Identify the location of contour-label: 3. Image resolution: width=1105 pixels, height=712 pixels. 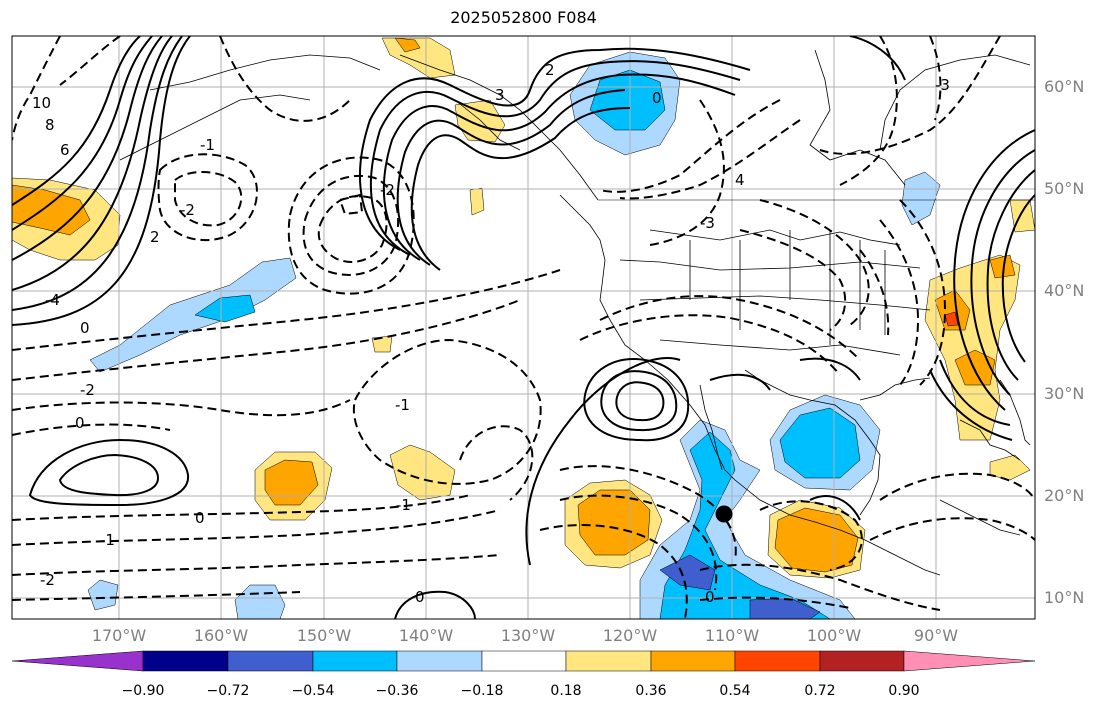
(500, 95).